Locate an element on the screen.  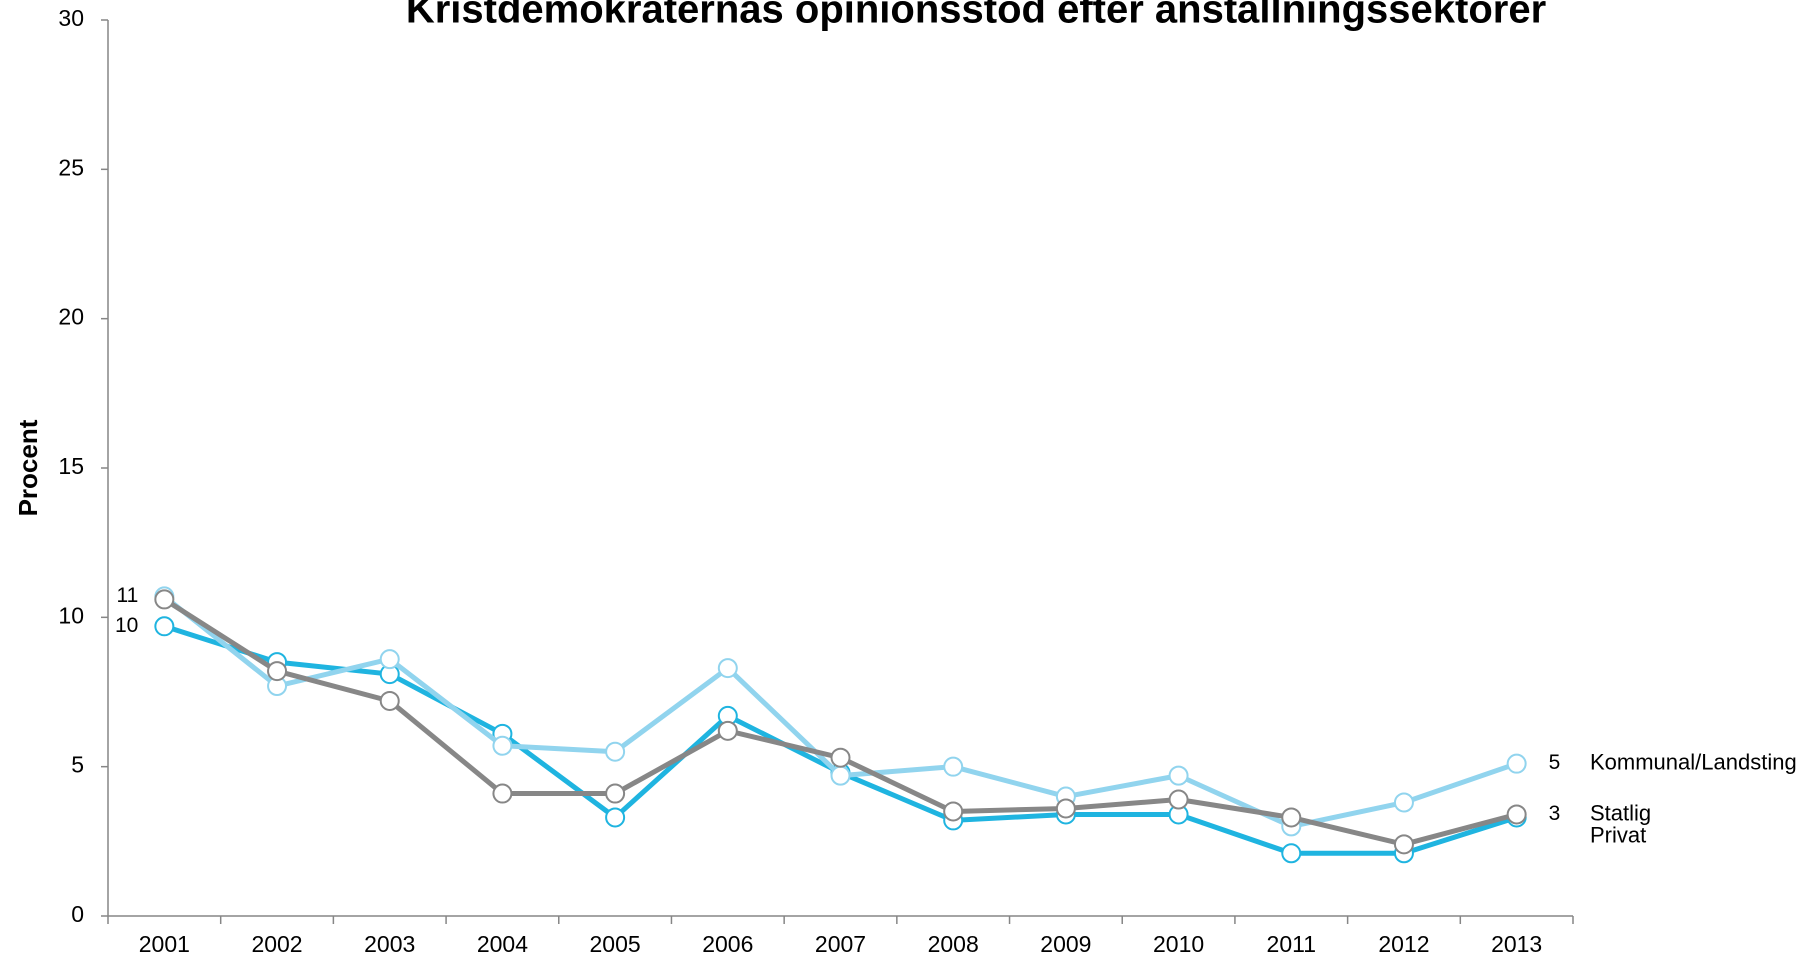
legend-label: Privat is located at coordinates (1618, 834).